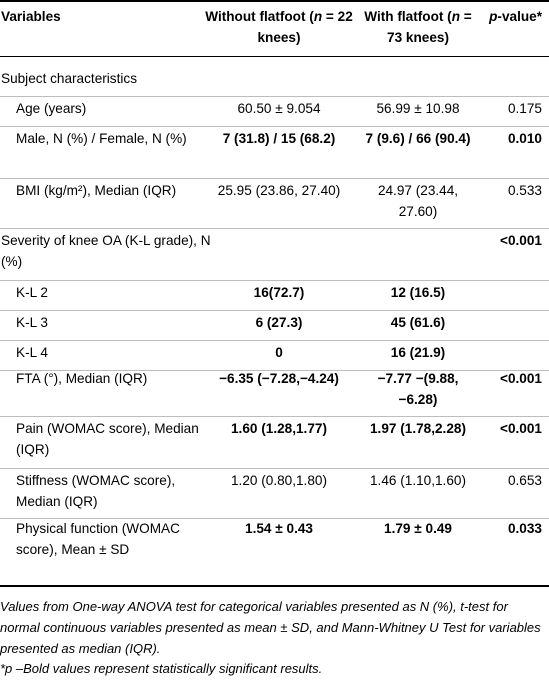  I want to click on row-label: Age (years), so click(51, 108).